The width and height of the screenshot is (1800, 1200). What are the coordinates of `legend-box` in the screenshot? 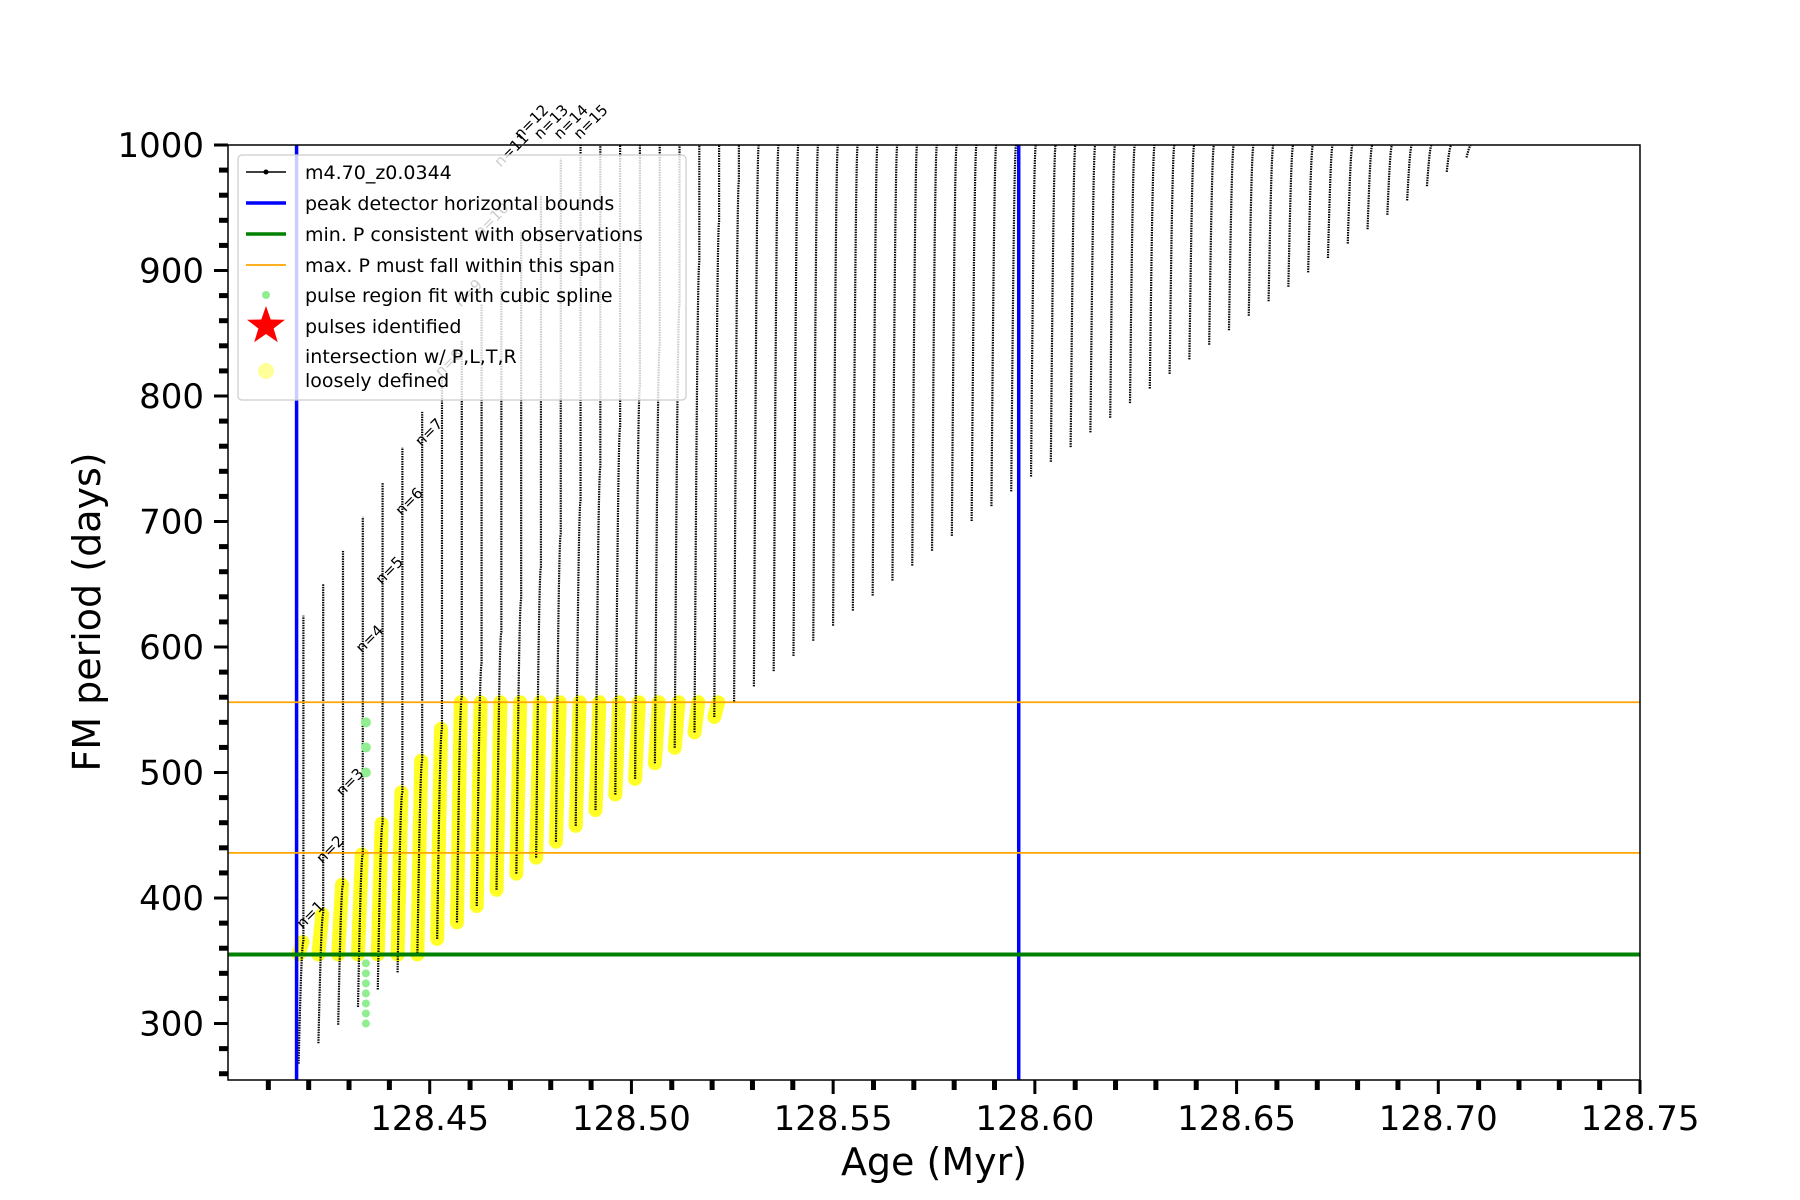 It's located at (462, 277).